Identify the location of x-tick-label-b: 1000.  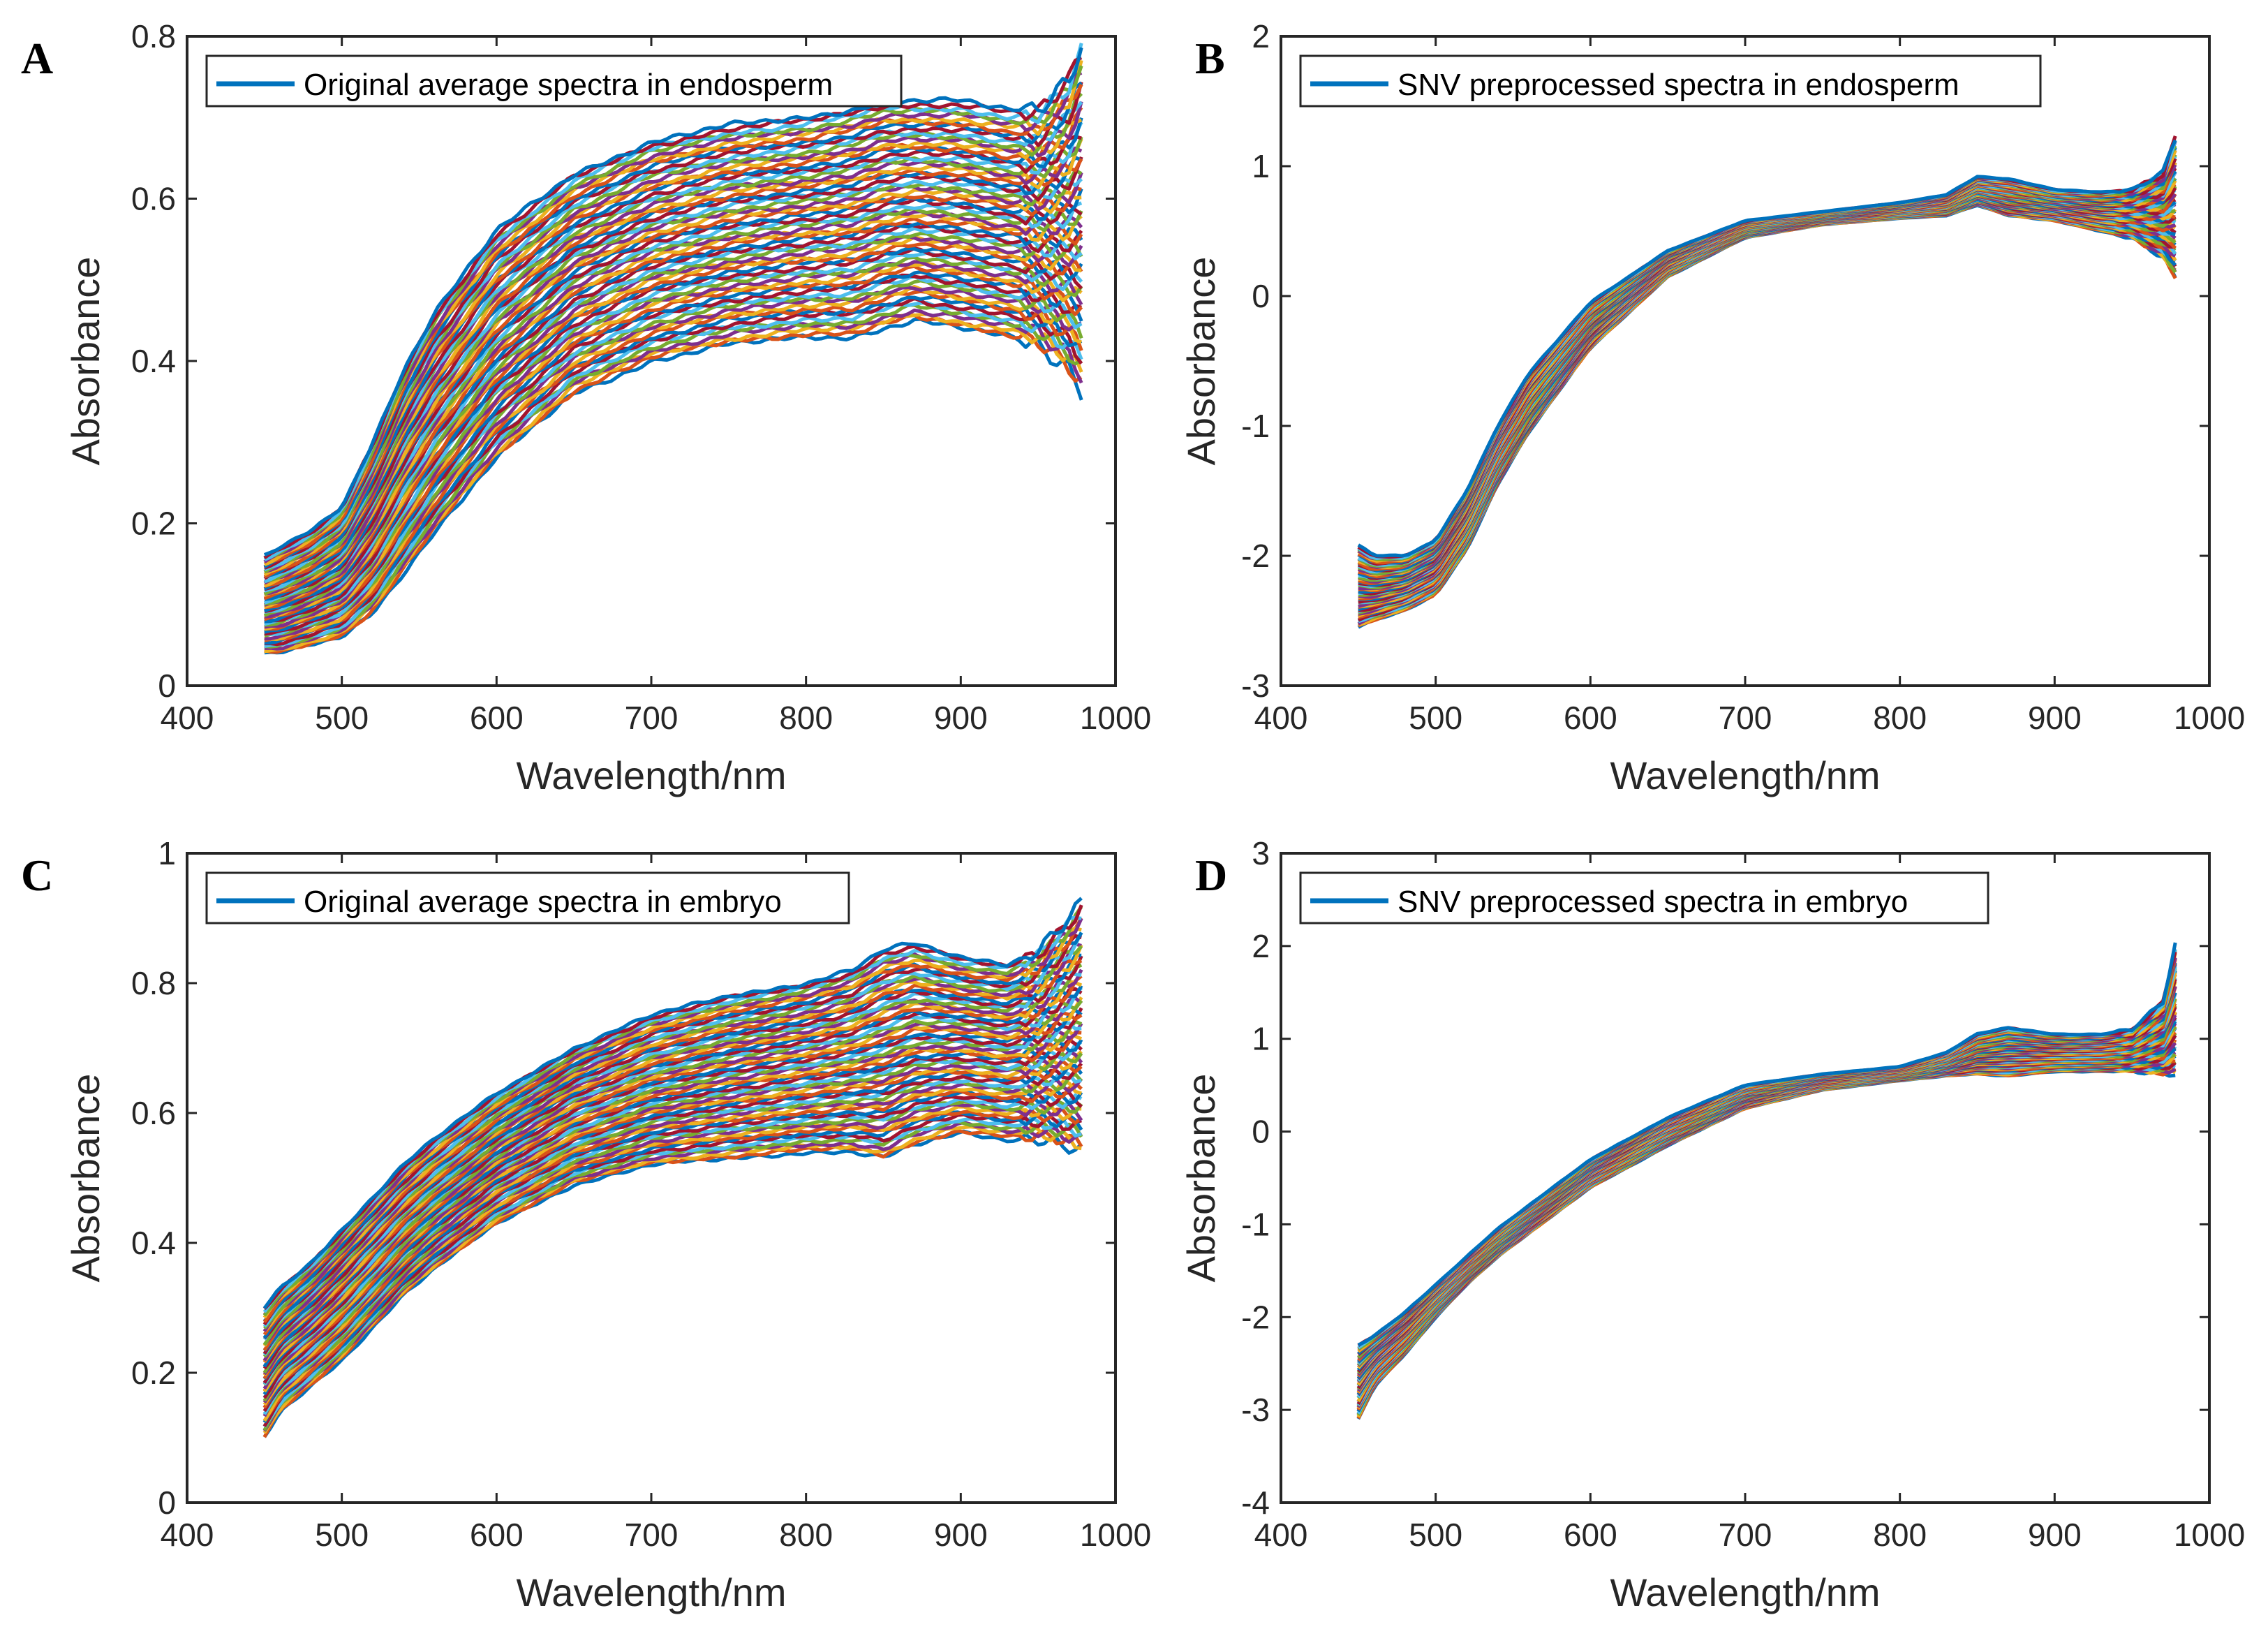
(2209, 718).